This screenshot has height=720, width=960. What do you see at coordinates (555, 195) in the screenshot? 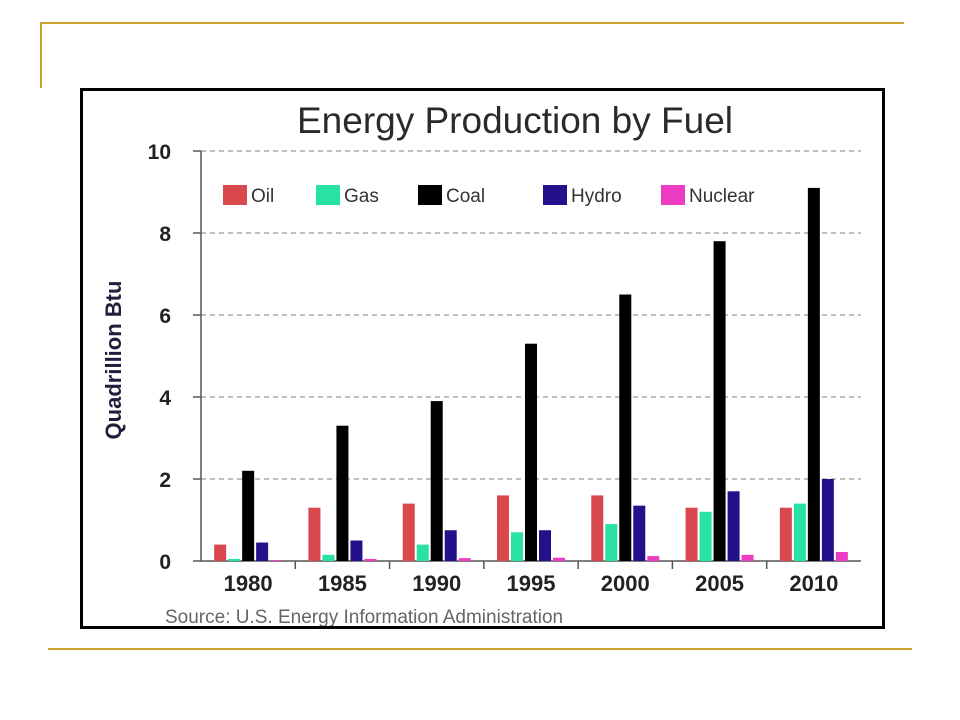
I see `legend-swatch-hydro` at bounding box center [555, 195].